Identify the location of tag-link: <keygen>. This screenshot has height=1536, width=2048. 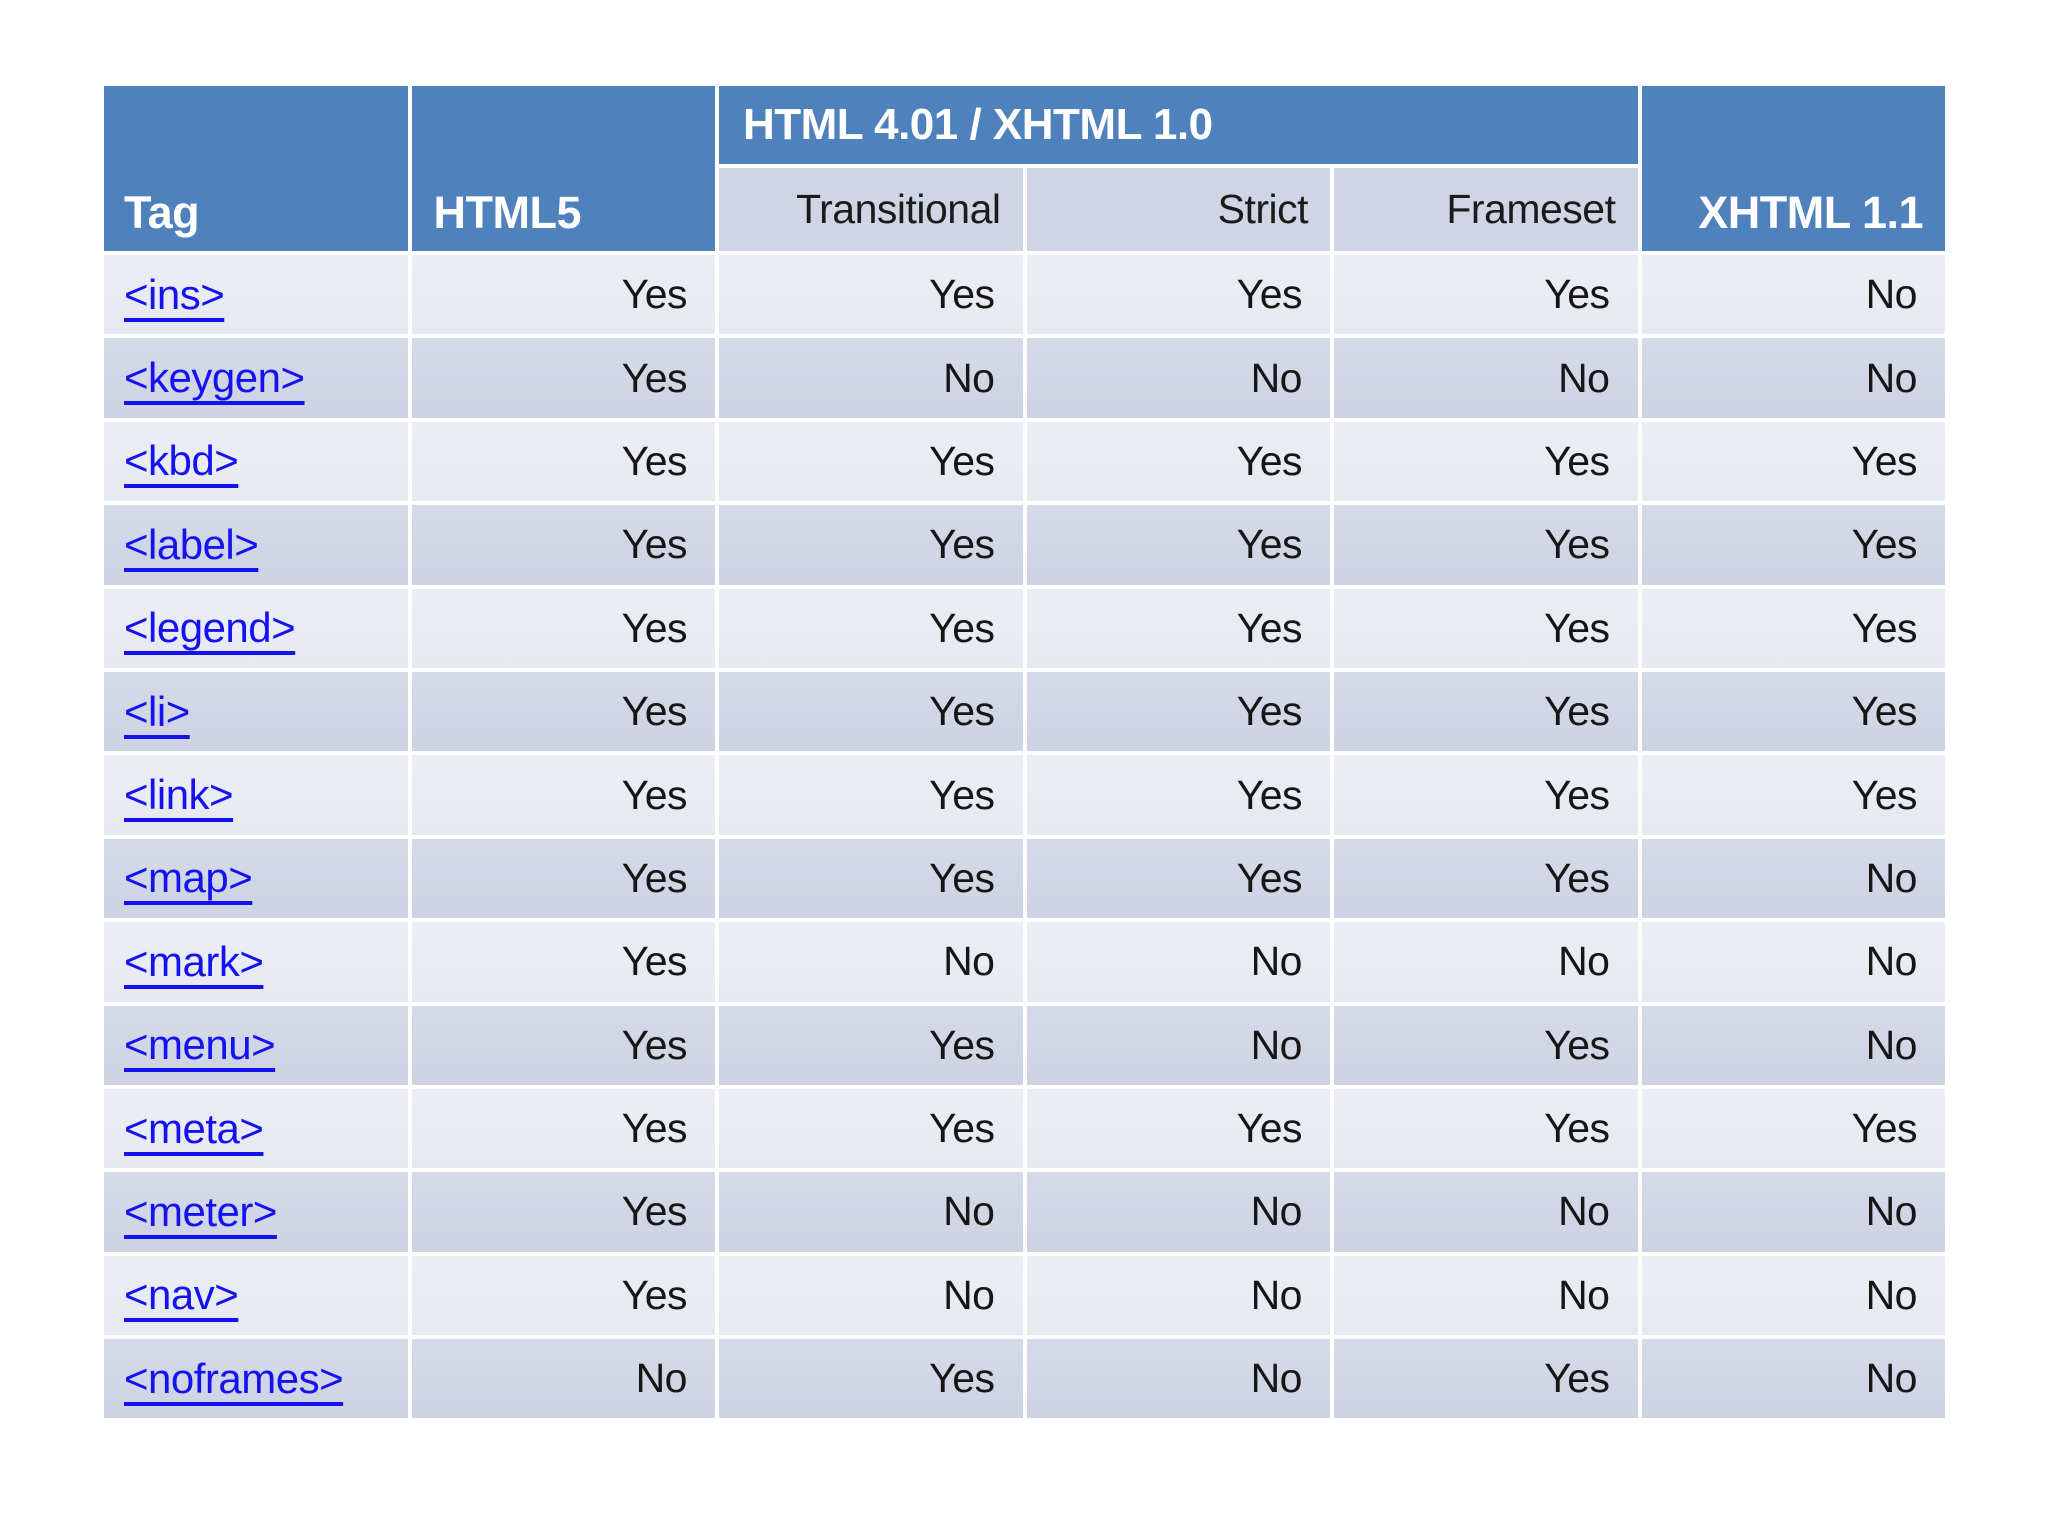
(214, 378).